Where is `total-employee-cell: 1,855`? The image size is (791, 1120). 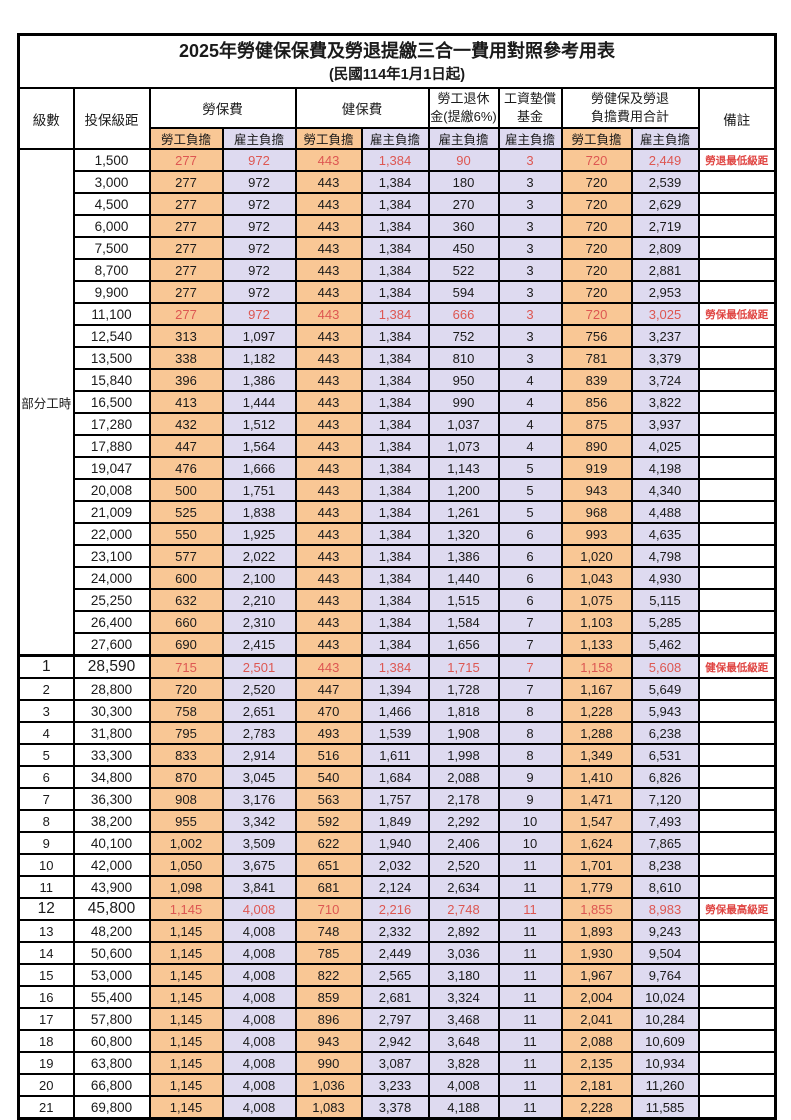
total-employee-cell: 1,855 is located at coordinates (596, 909).